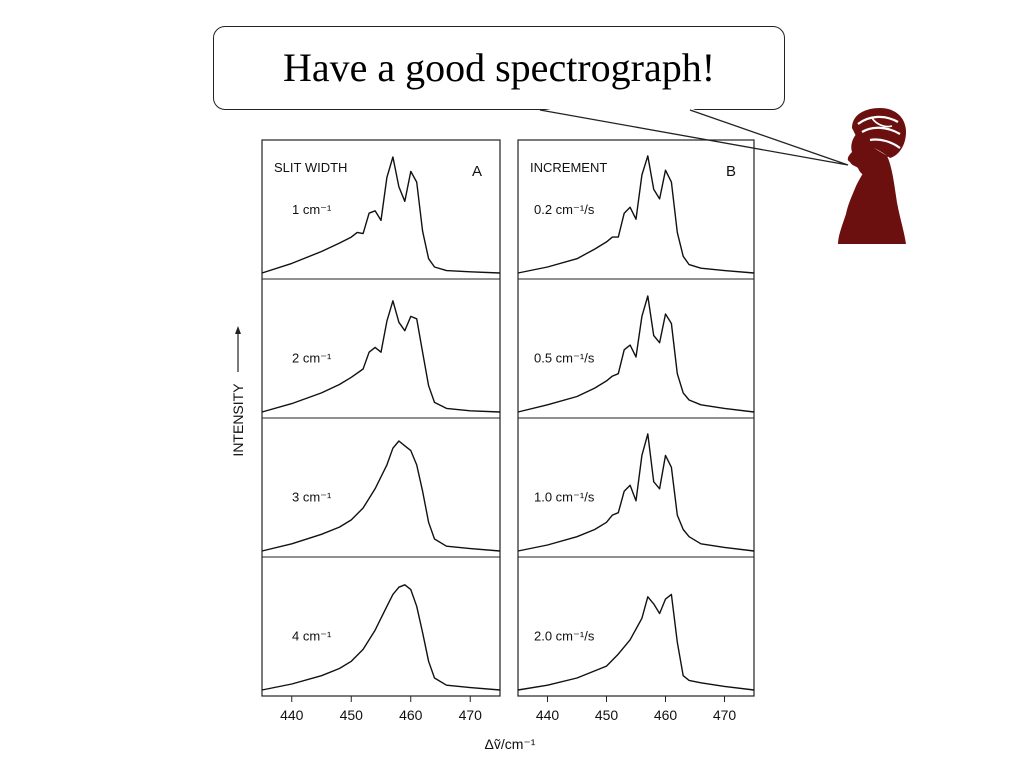 This screenshot has width=1024, height=768. Describe the element at coordinates (312, 209) in the screenshot. I see `series-label: 1 cm⁻¹` at that location.